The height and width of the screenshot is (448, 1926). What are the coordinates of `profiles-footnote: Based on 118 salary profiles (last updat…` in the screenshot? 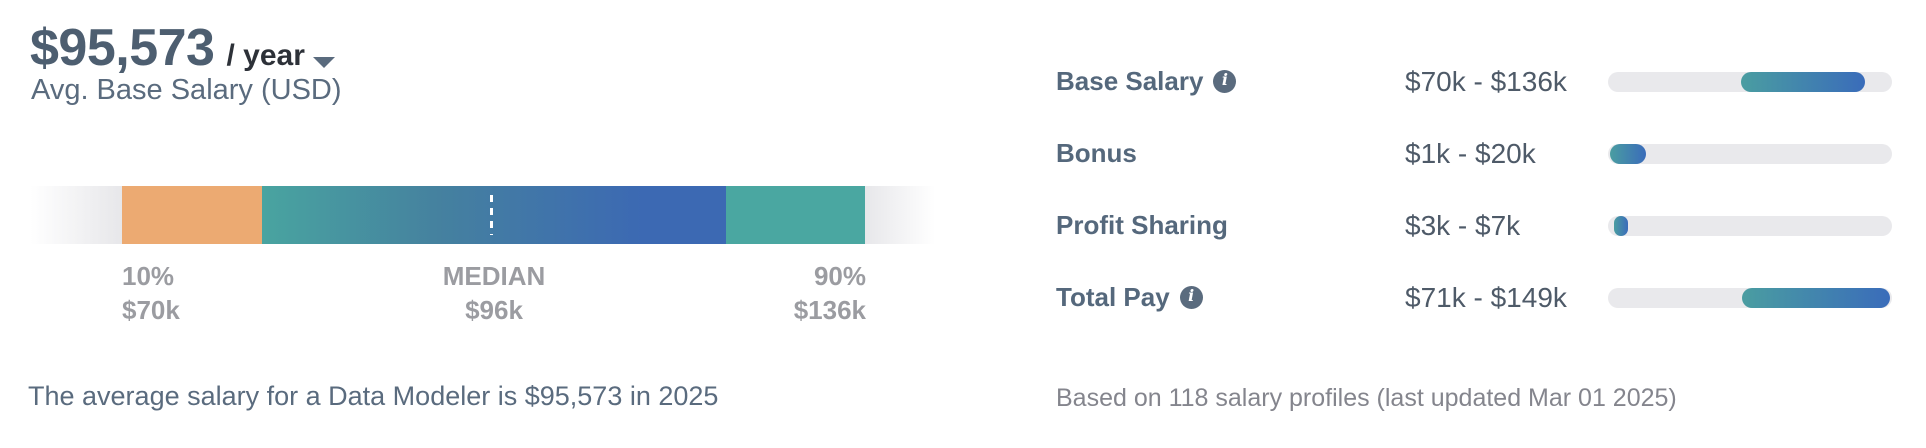 It's located at (1366, 398).